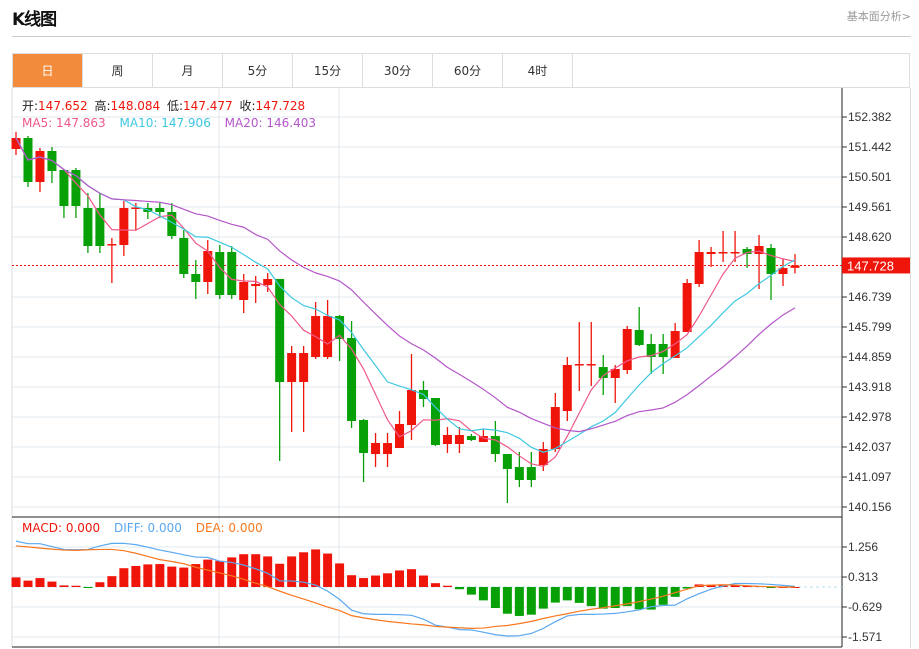 This screenshot has height=649, width=919. I want to click on macd-info: MACD: 0.000 DIFF: 0.000 DEA: 0.000, so click(144, 528).